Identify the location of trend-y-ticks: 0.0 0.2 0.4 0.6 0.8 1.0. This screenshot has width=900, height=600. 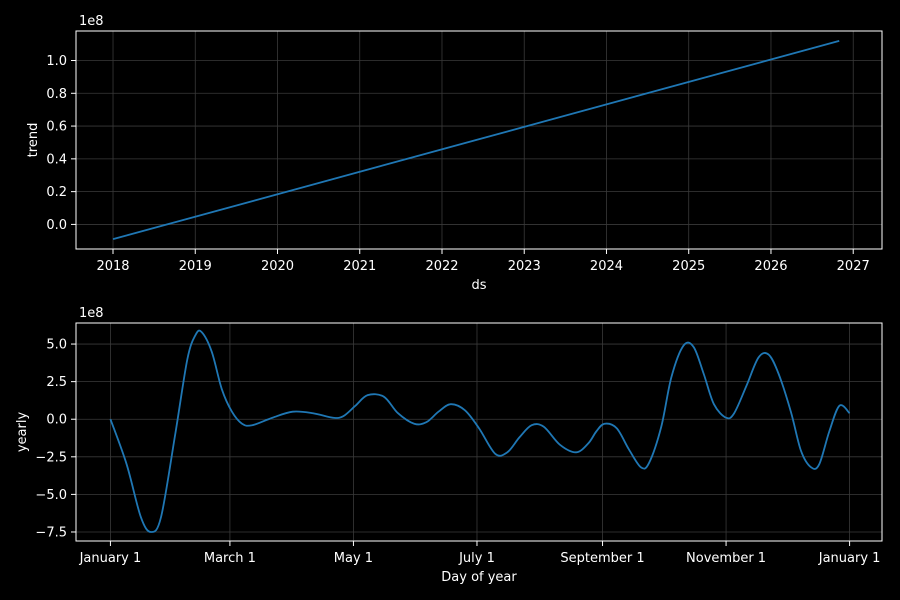
(61, 143).